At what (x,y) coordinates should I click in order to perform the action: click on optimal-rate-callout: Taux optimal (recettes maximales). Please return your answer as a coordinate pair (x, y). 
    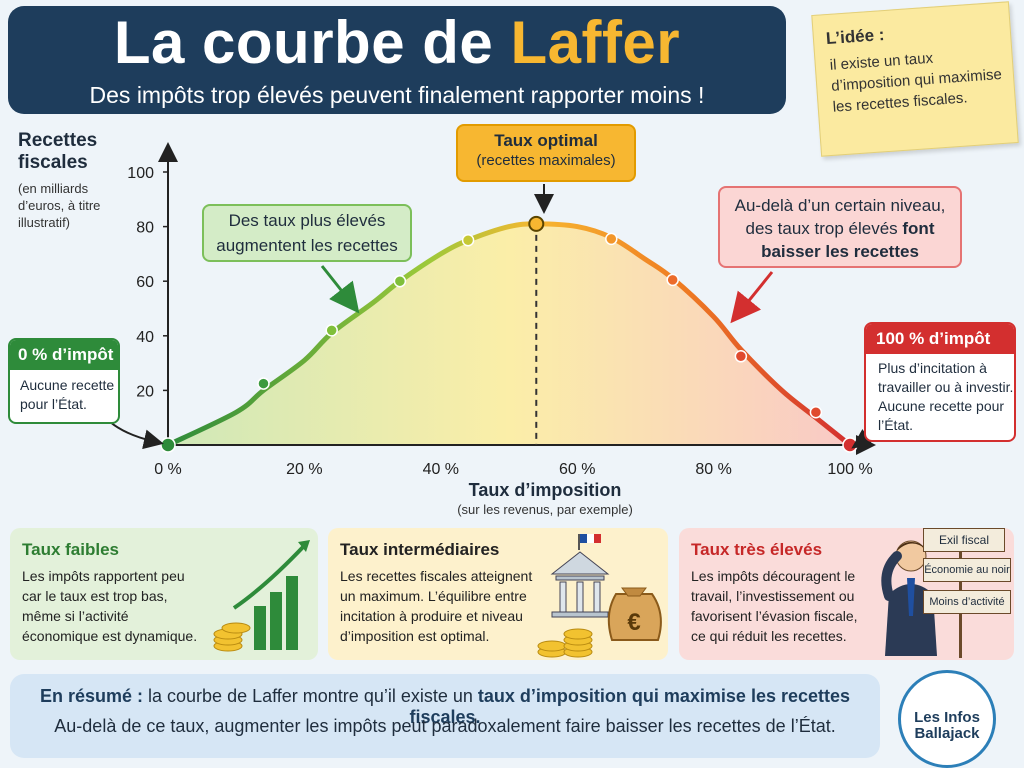
    Looking at the image, I should click on (546, 153).